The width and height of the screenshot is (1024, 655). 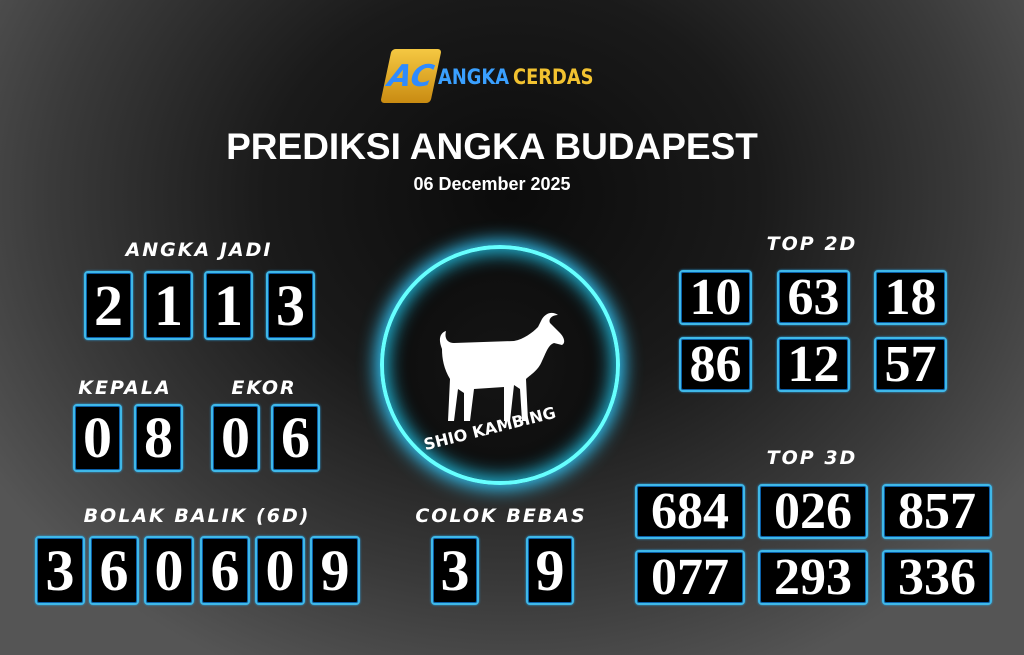 What do you see at coordinates (812, 244) in the screenshot?
I see `top2d-label: TOP 2D` at bounding box center [812, 244].